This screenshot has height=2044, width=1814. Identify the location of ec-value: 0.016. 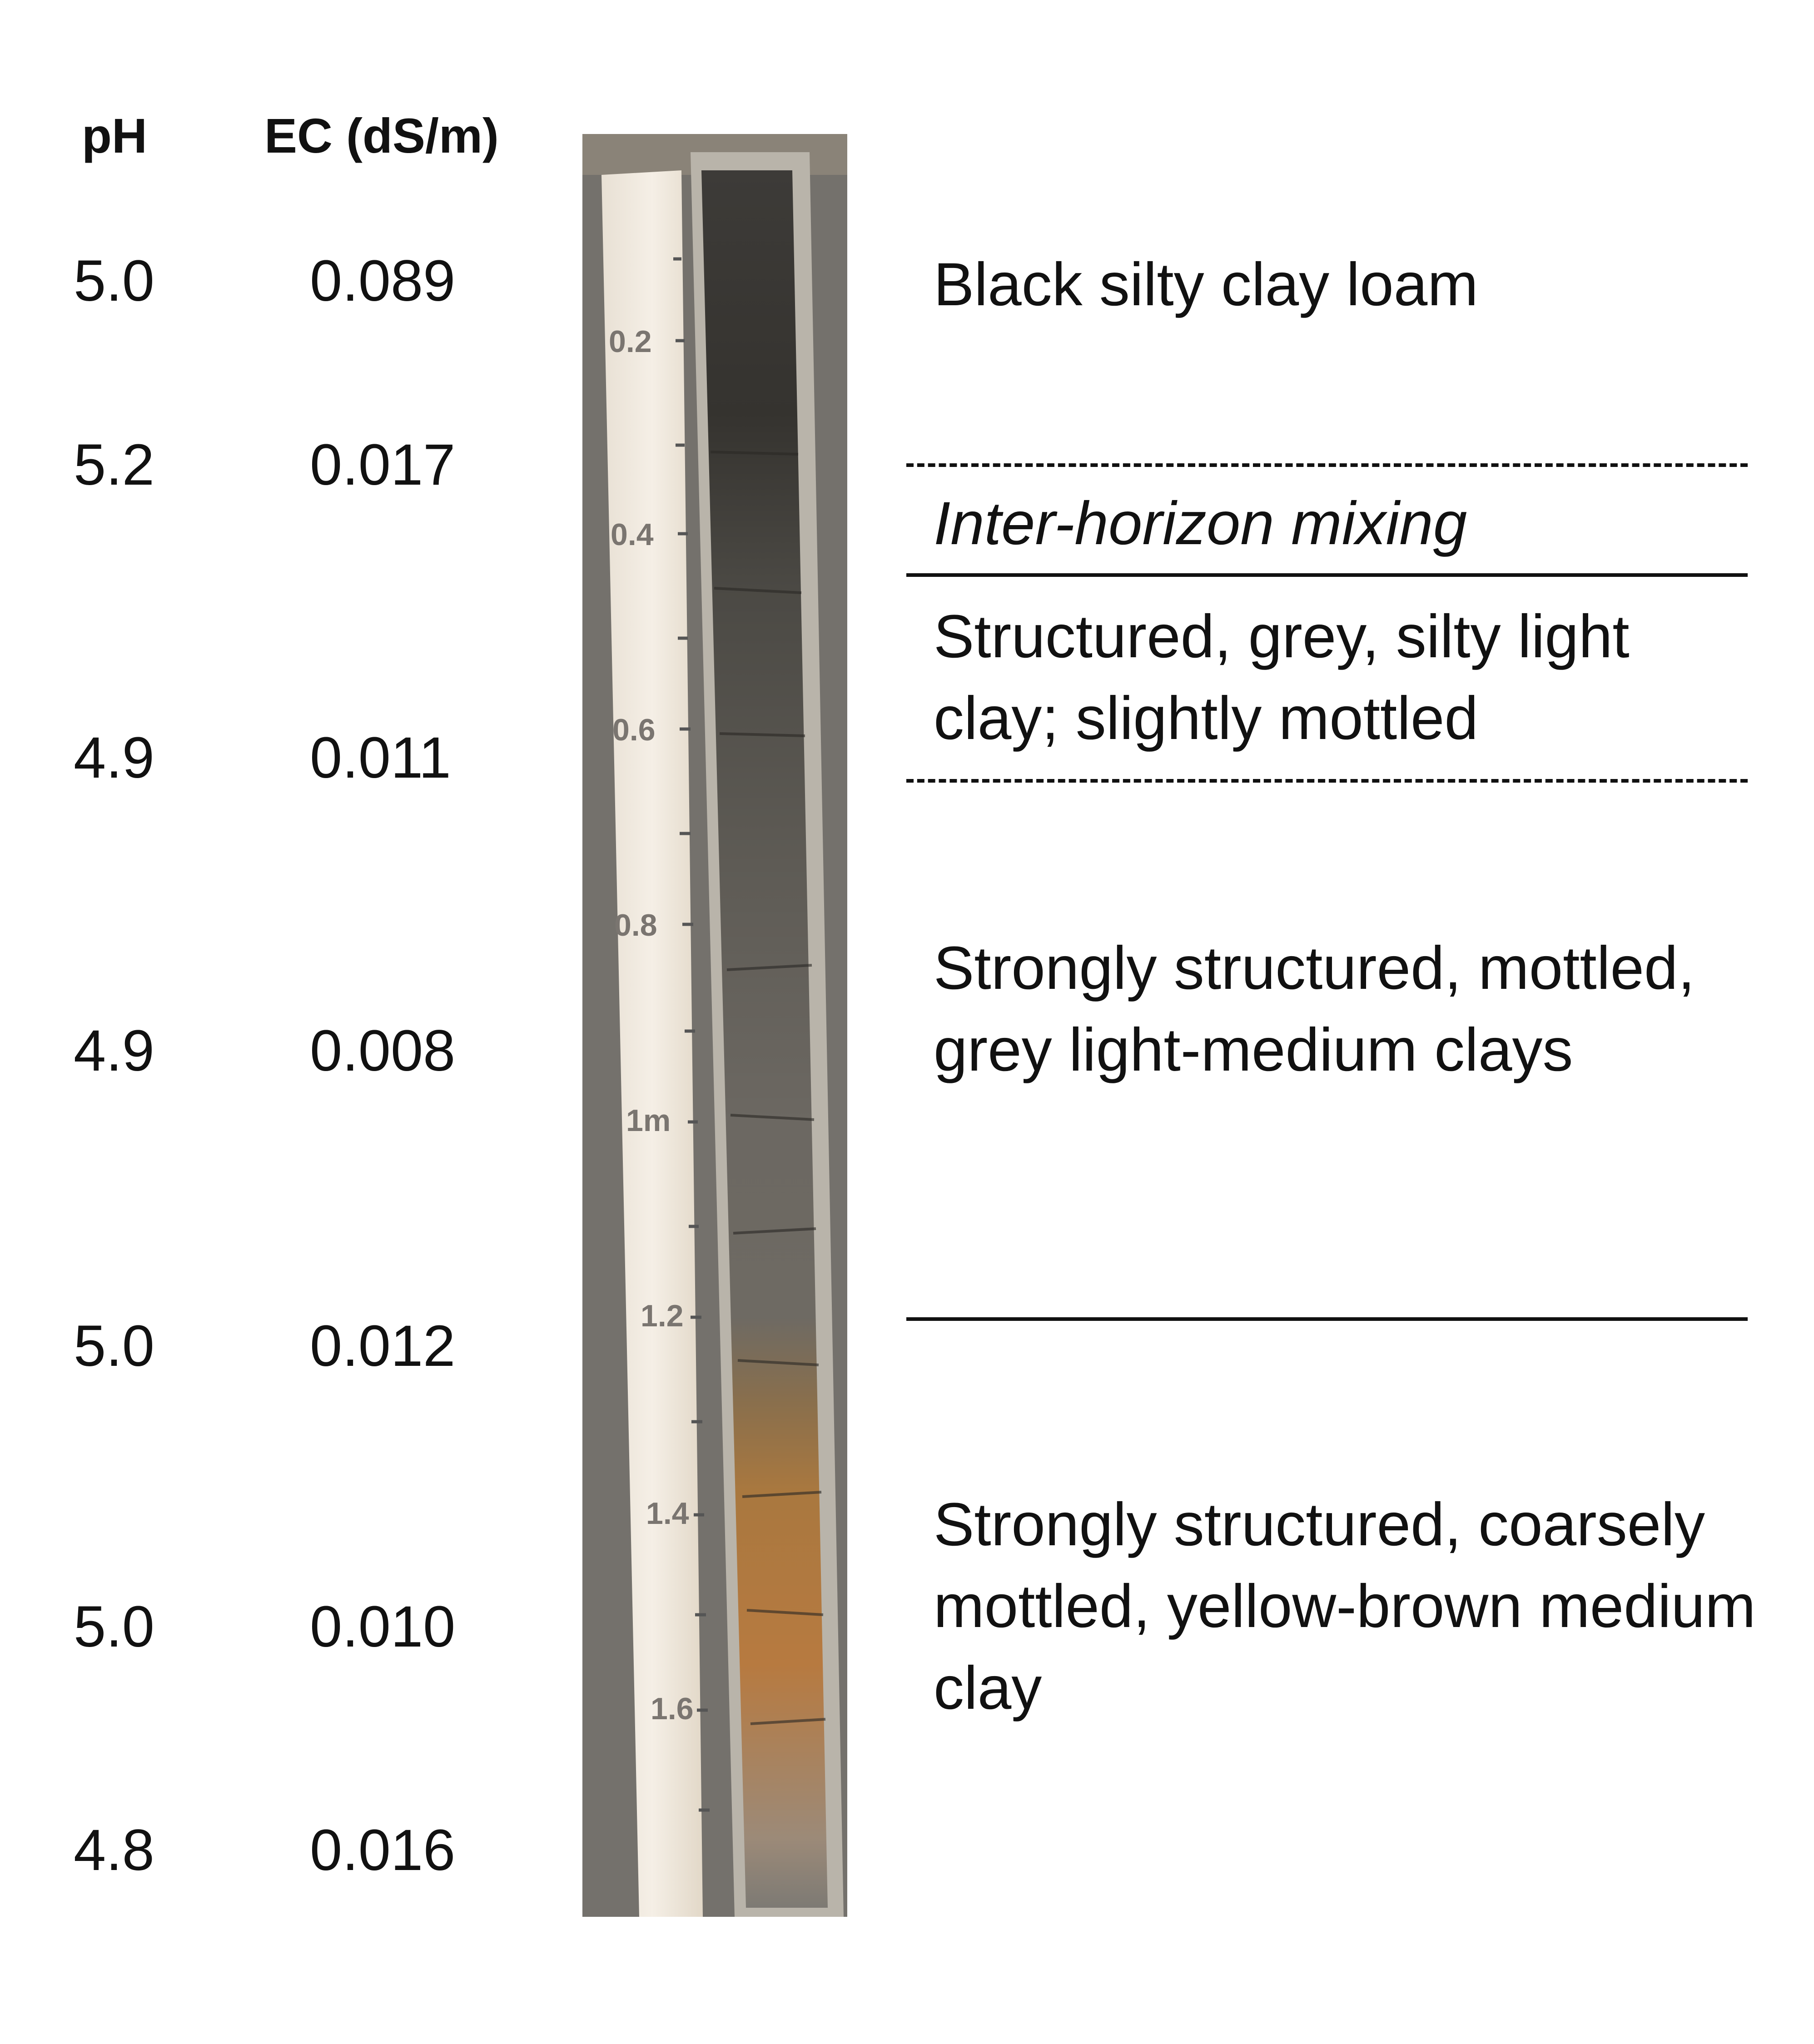
(383, 1851).